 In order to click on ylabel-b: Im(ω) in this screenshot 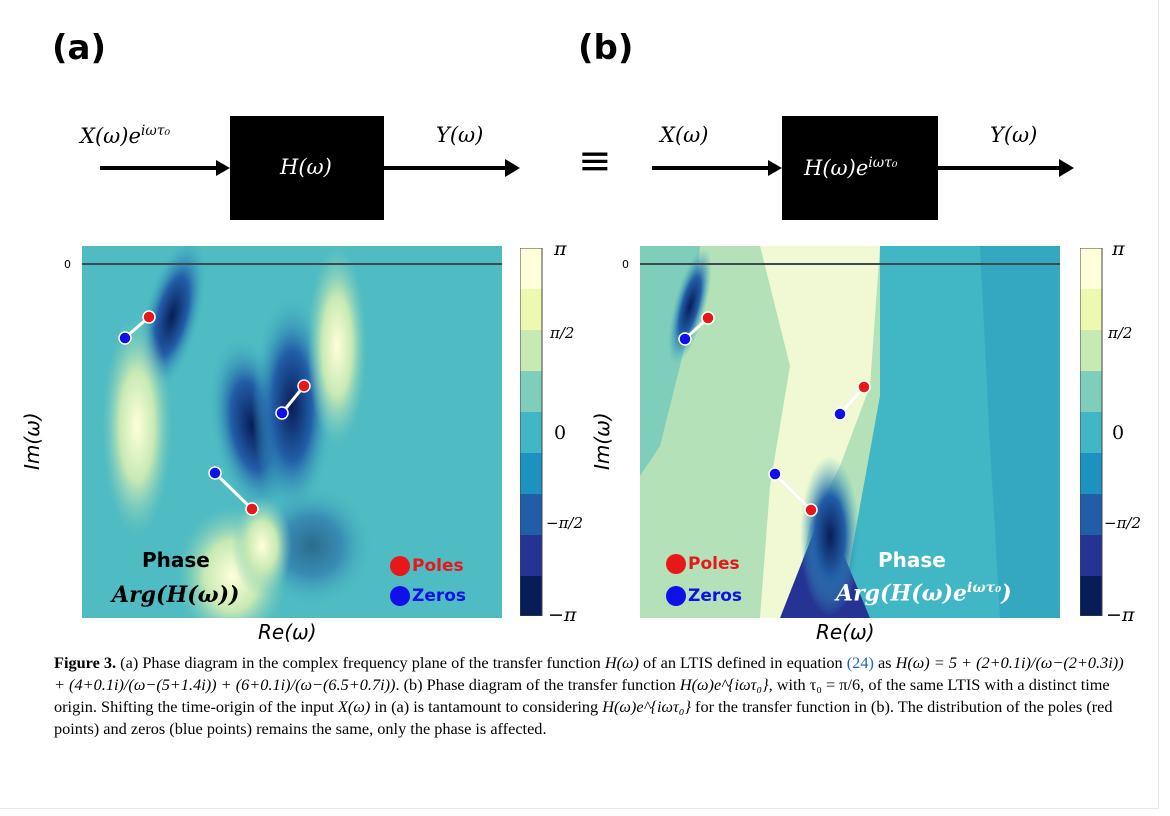, I will do `click(602, 441)`.